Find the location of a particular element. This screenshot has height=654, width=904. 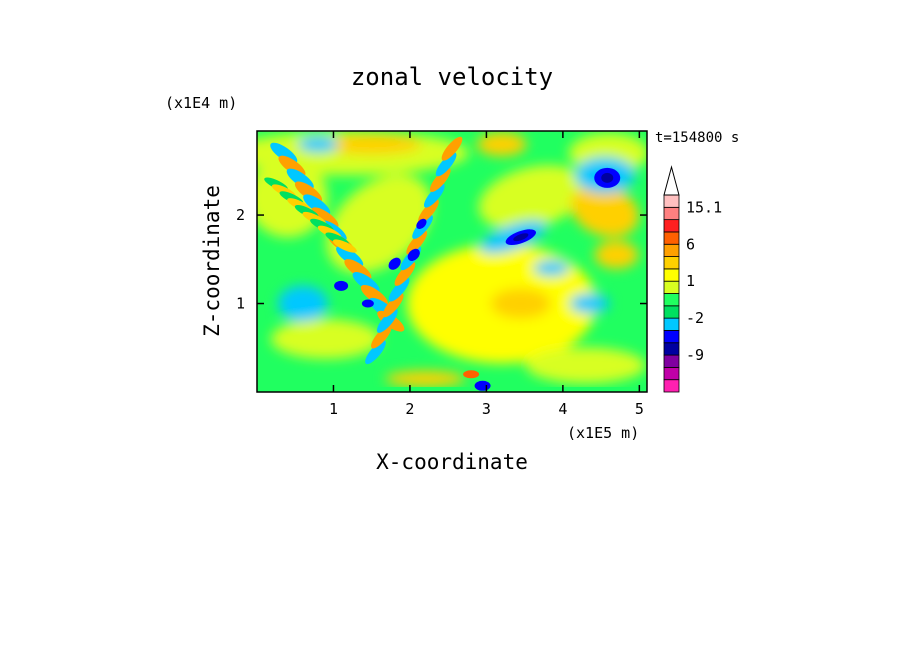

y-unit-label: (x1E4 m) is located at coordinates (201, 103).